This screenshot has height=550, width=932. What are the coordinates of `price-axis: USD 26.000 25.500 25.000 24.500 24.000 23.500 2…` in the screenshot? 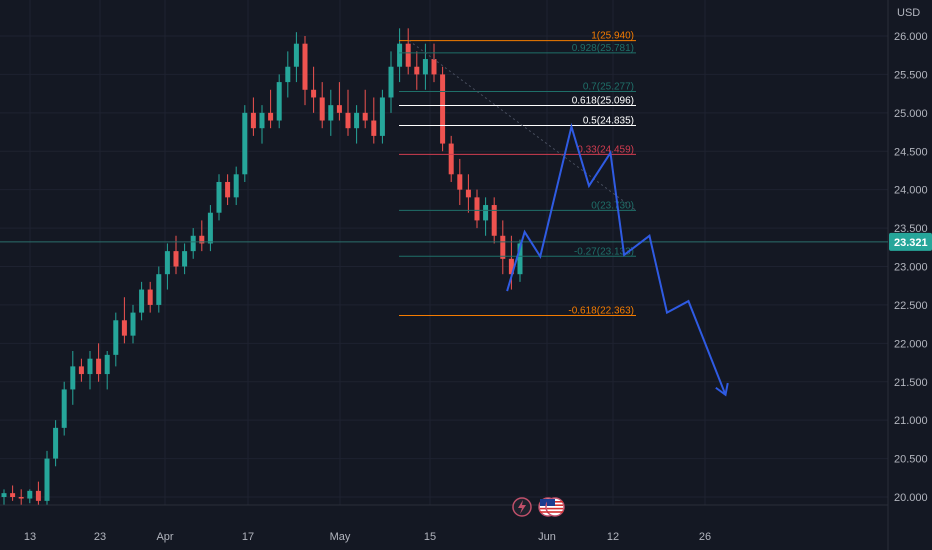 It's located at (910, 275).